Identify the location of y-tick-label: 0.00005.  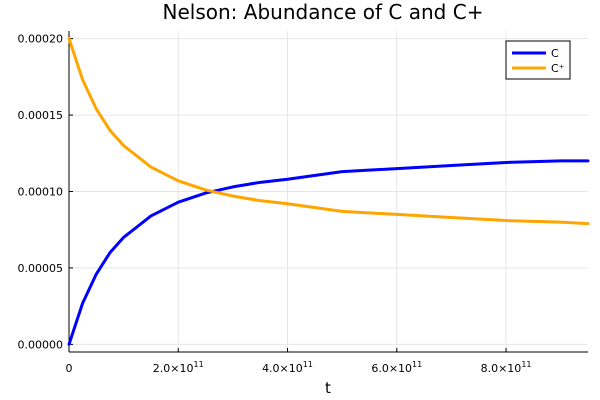
(41, 268).